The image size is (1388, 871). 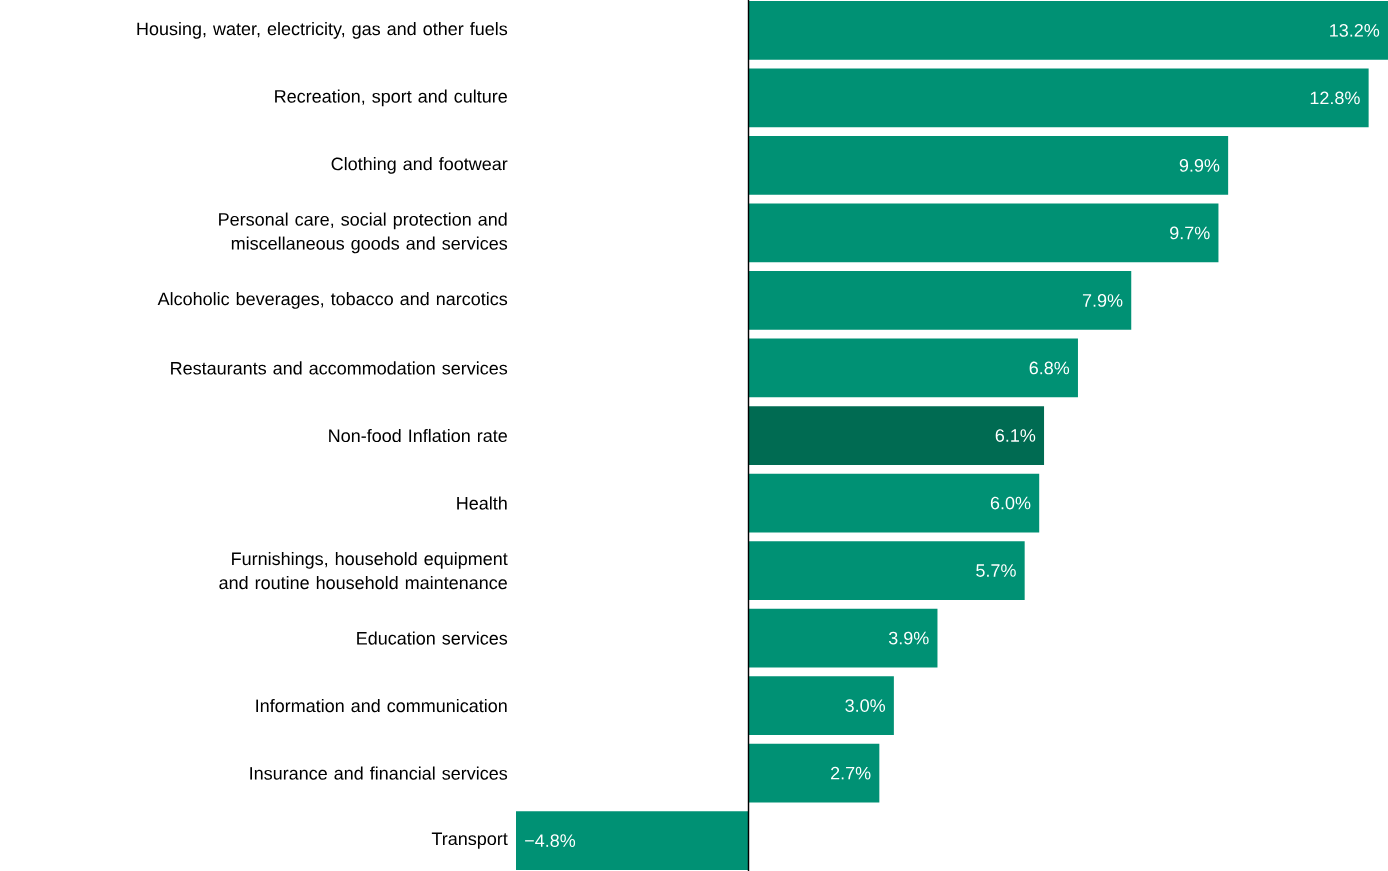 I want to click on y-tick-label: Recreation, sport and culture, so click(x=391, y=98).